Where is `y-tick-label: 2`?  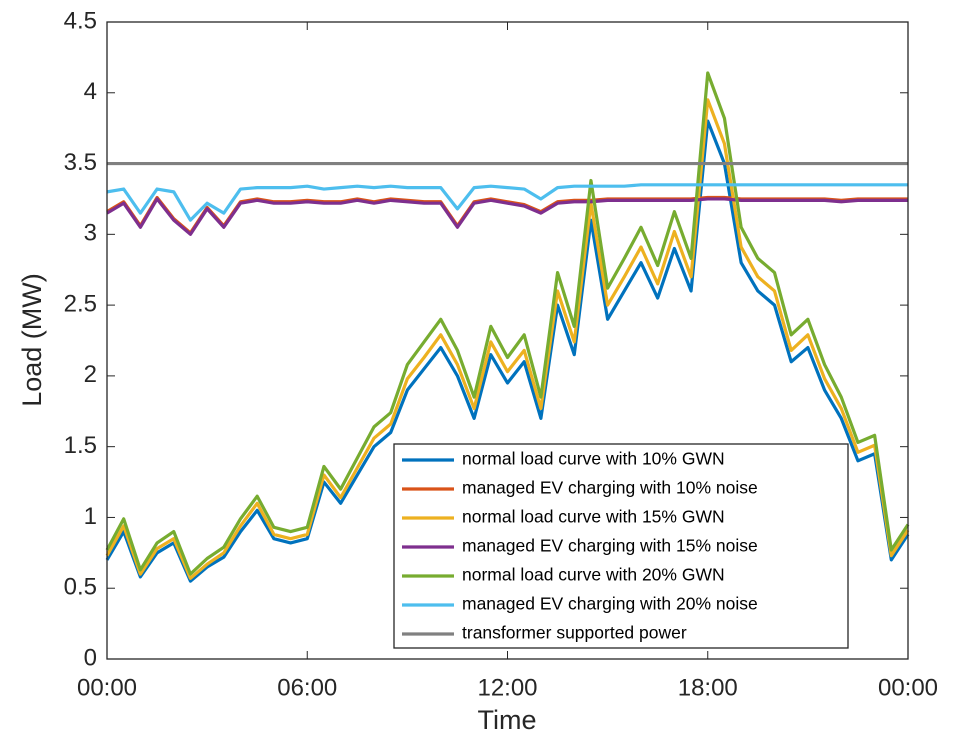
y-tick-label: 2 is located at coordinates (90, 374).